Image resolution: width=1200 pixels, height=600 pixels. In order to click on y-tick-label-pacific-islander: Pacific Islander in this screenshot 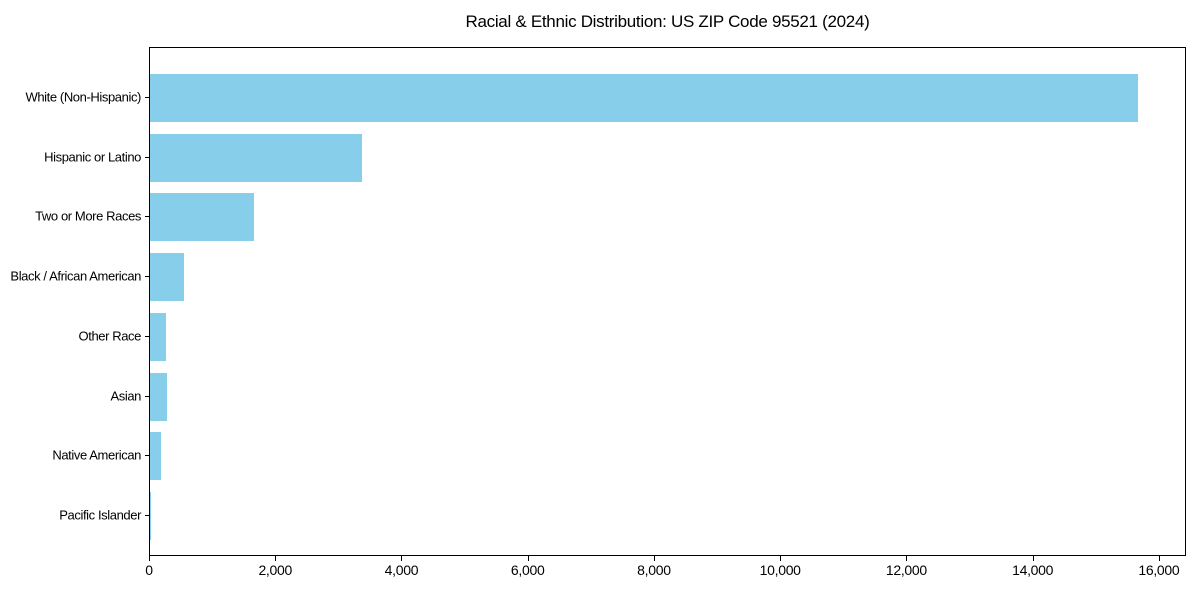, I will do `click(100, 515)`.